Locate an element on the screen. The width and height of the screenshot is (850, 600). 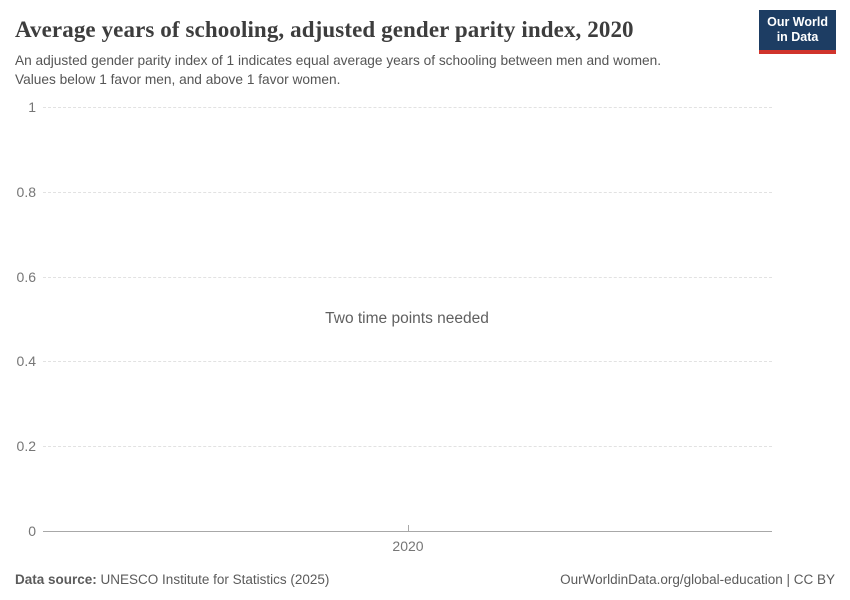
y-tick-label: 0.4 is located at coordinates (26, 361).